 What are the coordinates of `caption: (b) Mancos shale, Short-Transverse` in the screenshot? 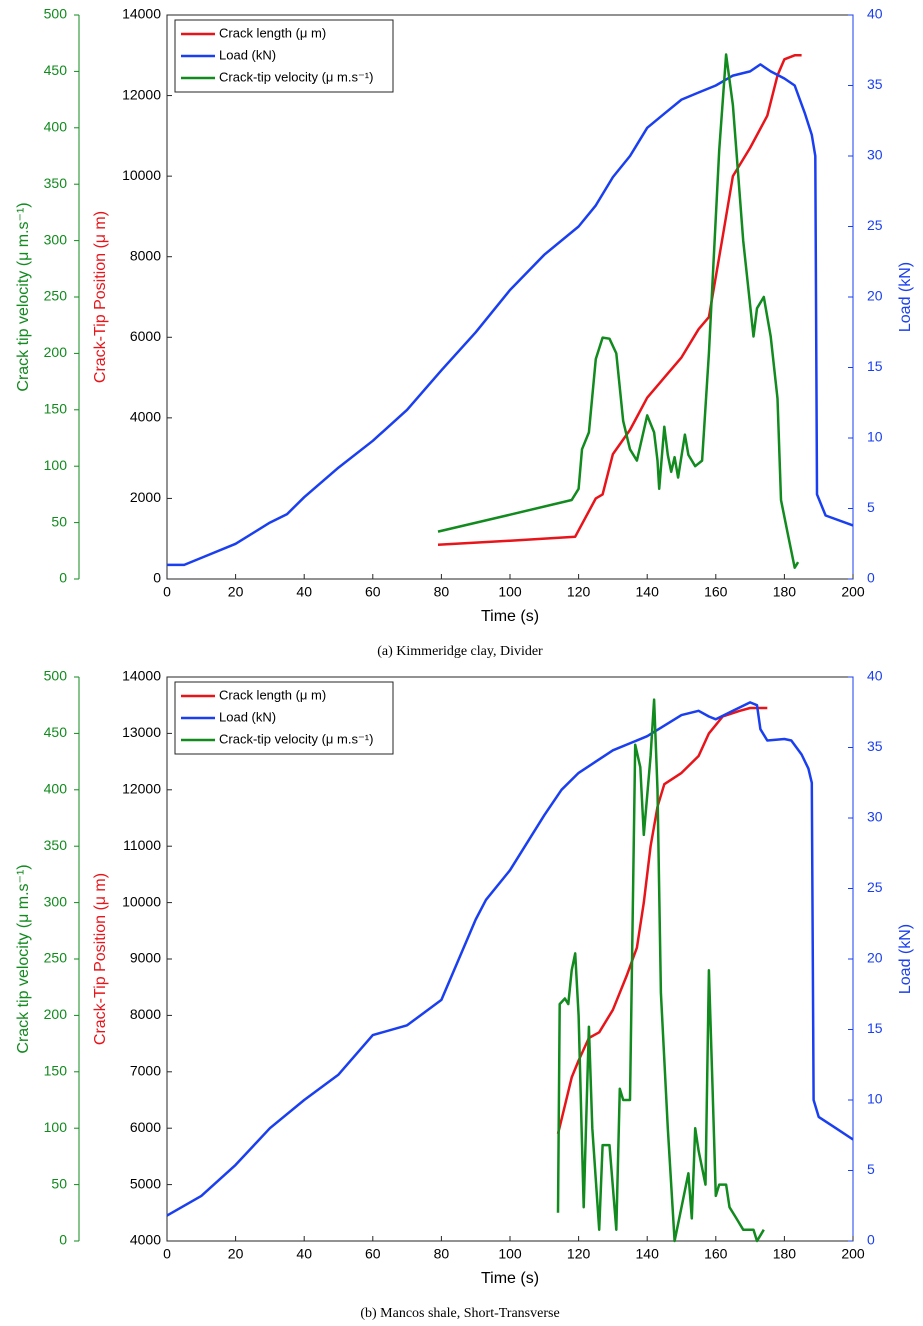 It's located at (459, 1313).